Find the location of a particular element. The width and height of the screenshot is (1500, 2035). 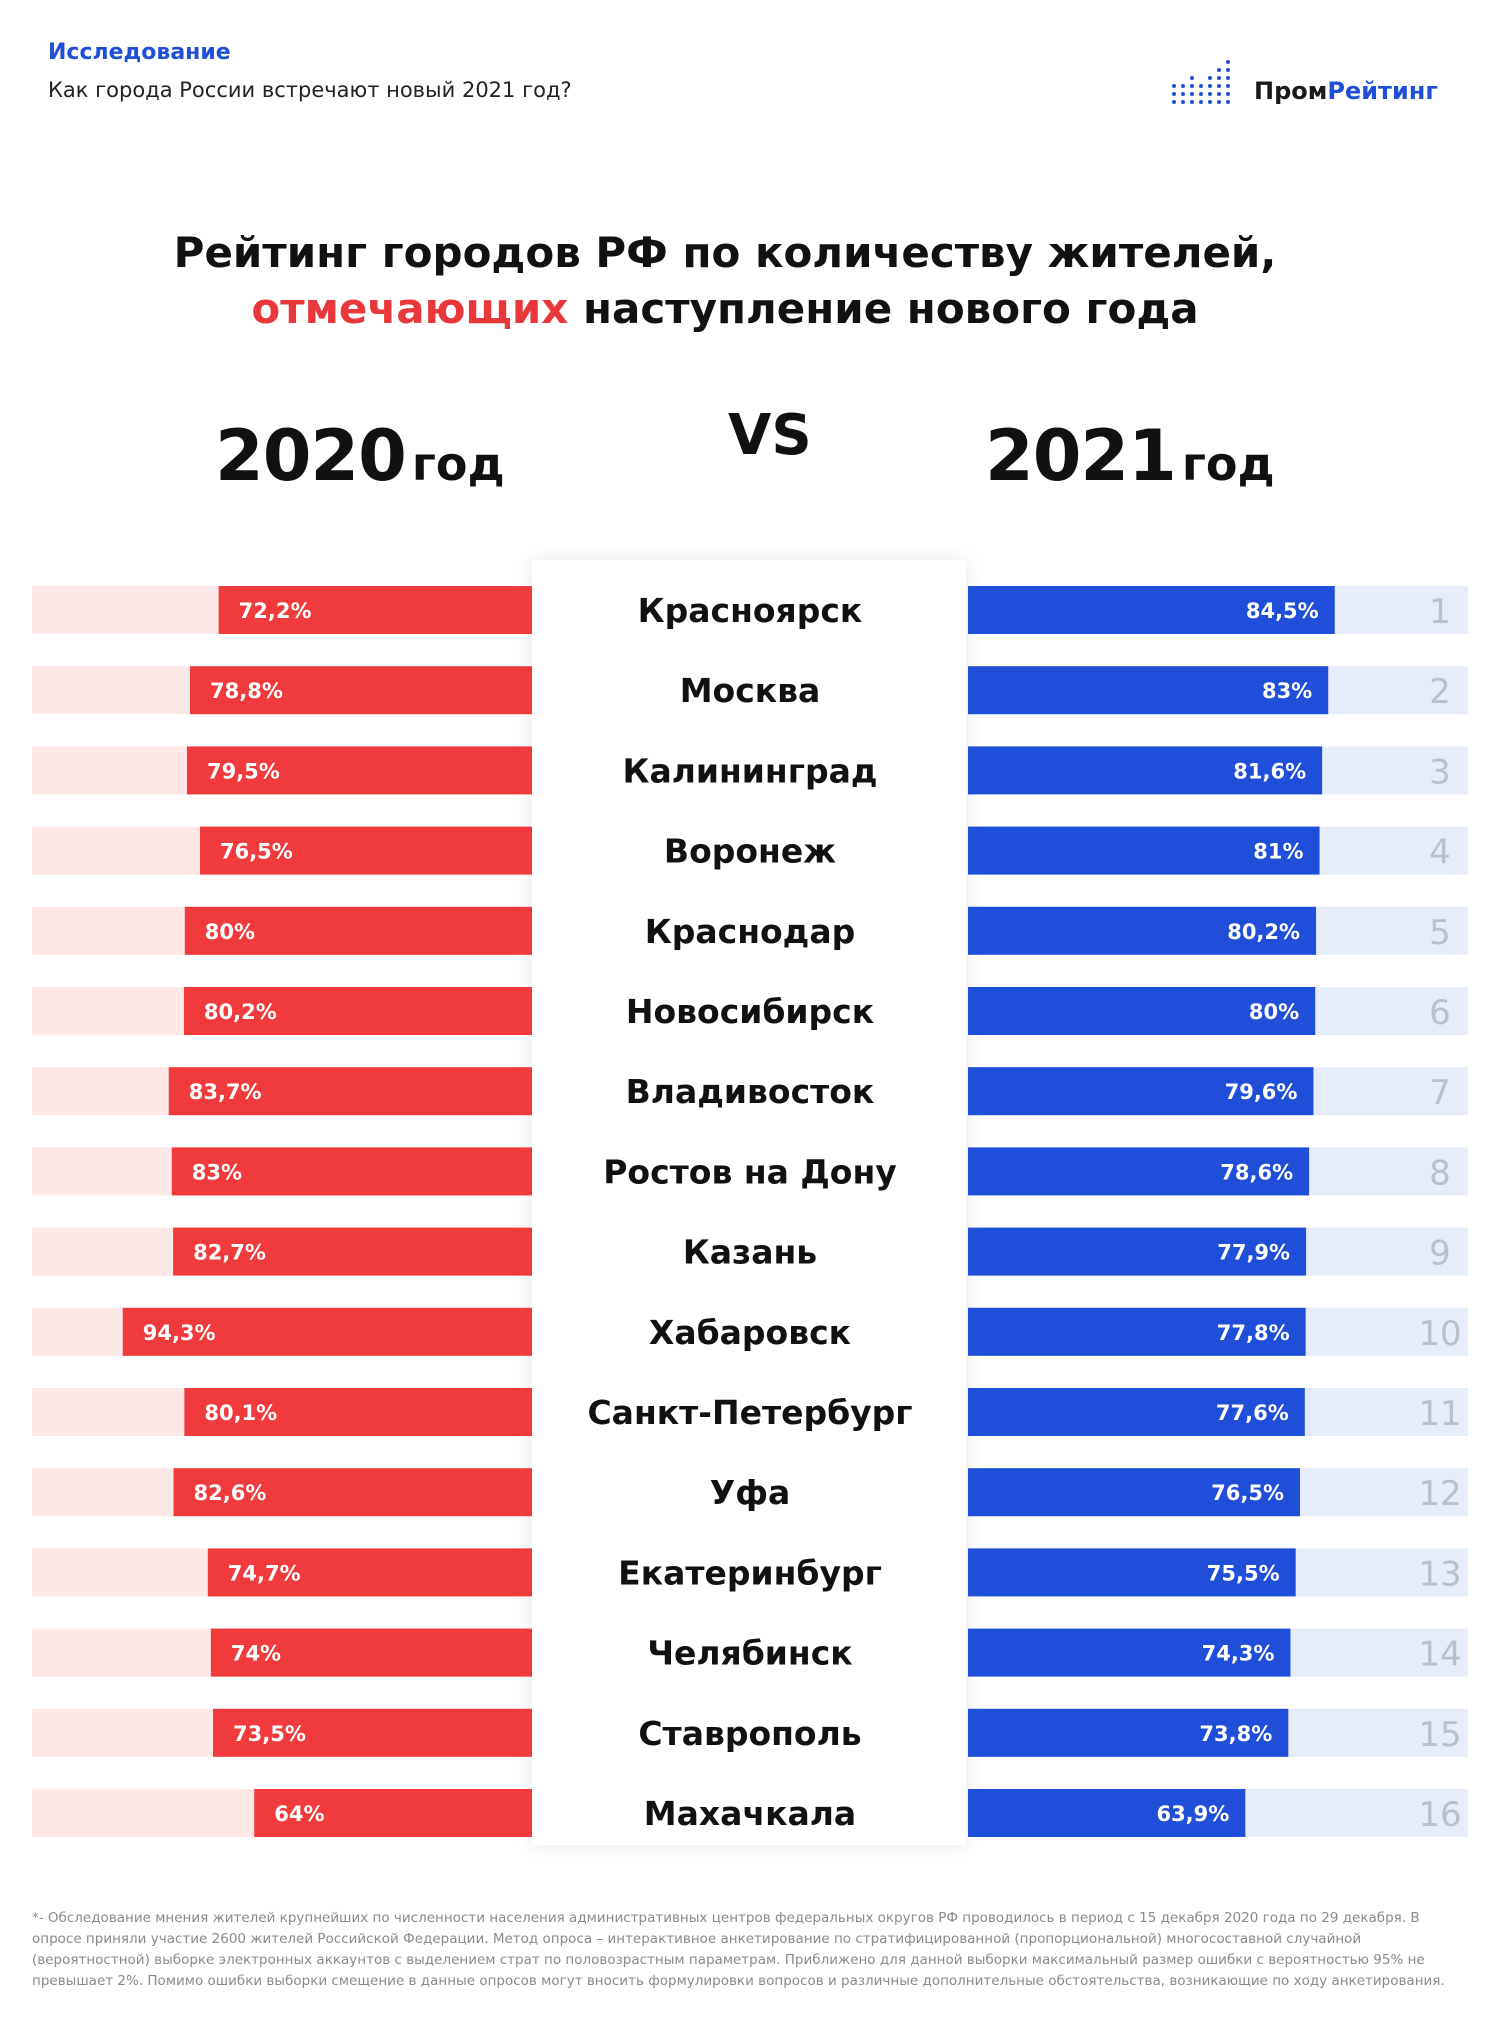

city-label: Екатеринбург is located at coordinates (750, 1572).